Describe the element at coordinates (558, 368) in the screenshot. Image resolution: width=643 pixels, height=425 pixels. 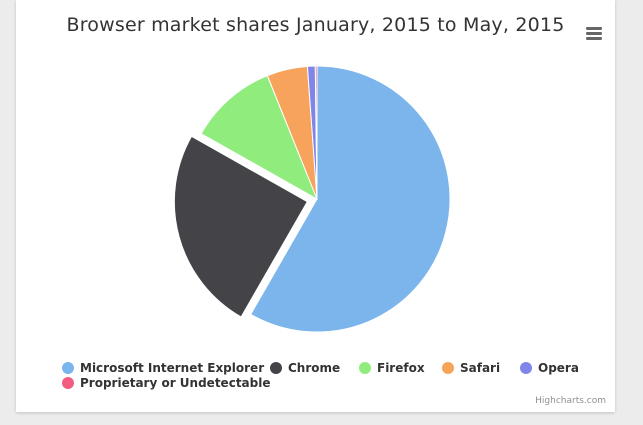
I see `legend-label: Opera` at that location.